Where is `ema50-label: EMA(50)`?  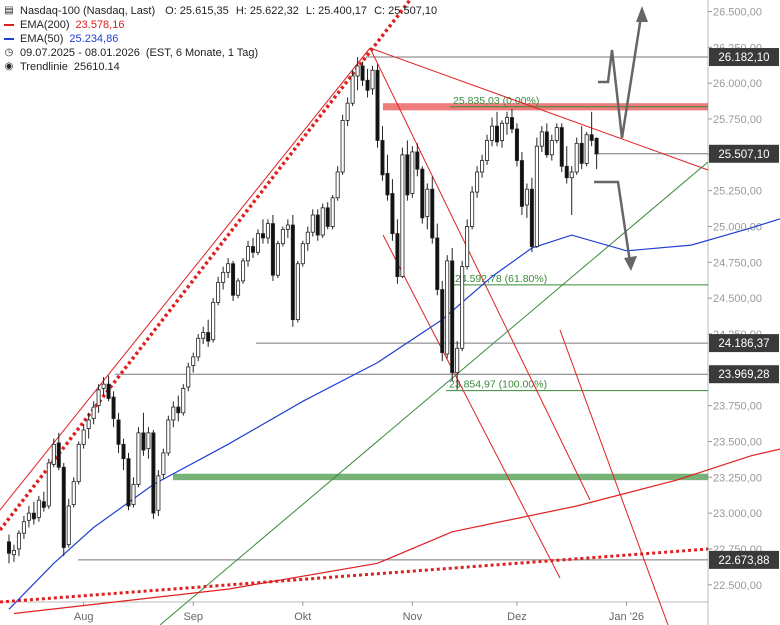 ema50-label: EMA(50) is located at coordinates (42, 39).